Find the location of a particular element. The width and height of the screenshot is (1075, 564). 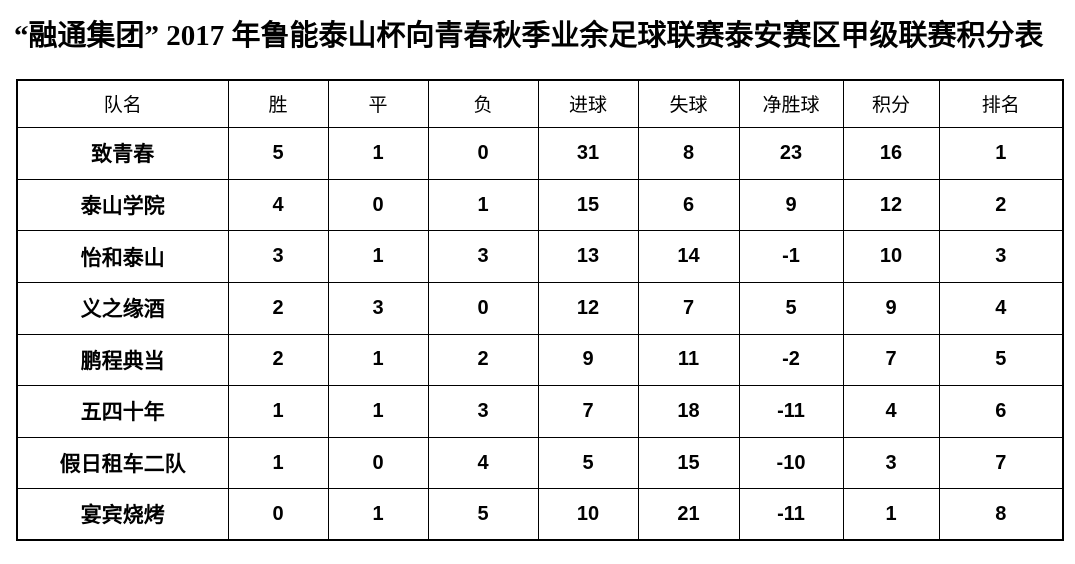

stat-cell: 21 is located at coordinates (688, 514).